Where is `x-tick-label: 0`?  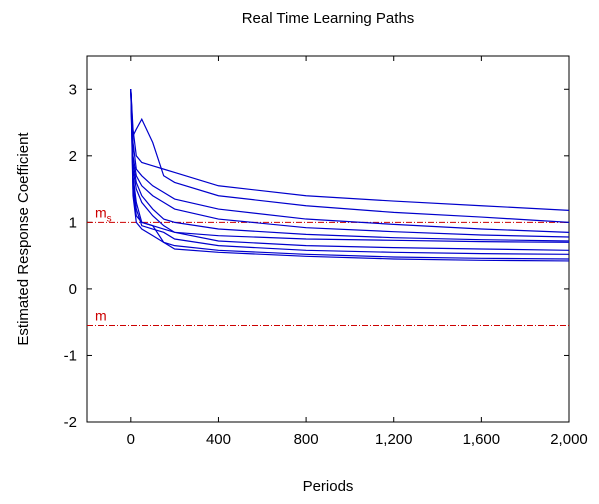
x-tick-label: 0 is located at coordinates (131, 439).